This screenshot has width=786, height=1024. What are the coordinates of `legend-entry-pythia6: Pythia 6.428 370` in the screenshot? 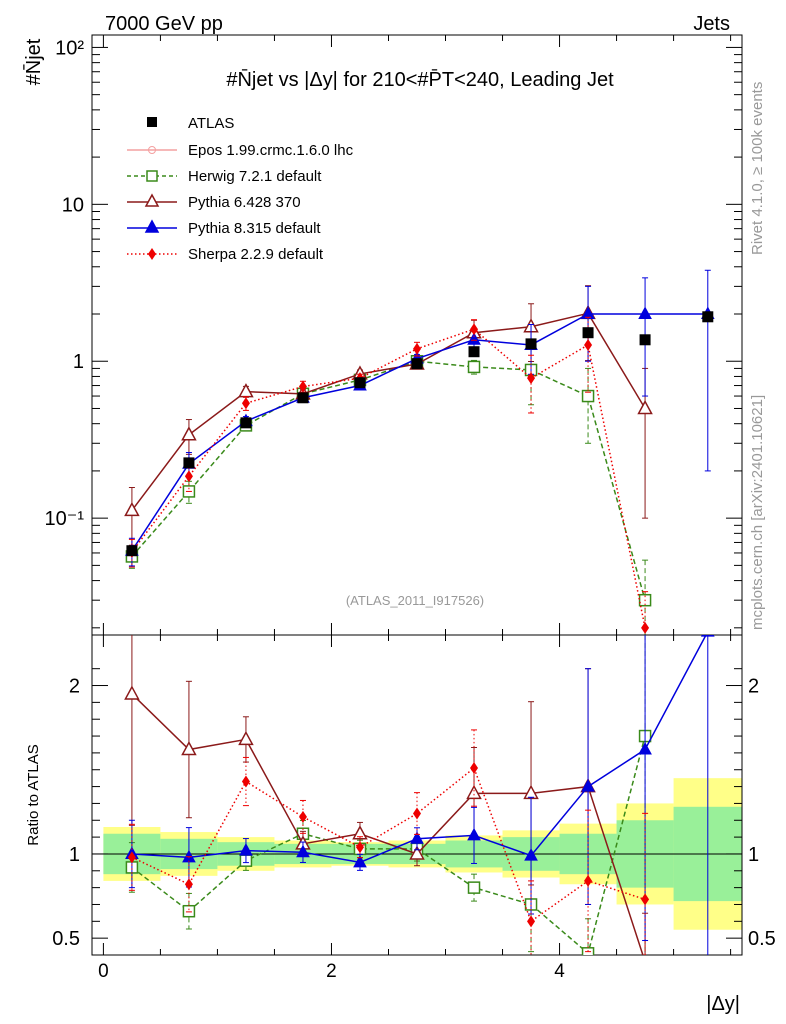 It's located at (214, 202).